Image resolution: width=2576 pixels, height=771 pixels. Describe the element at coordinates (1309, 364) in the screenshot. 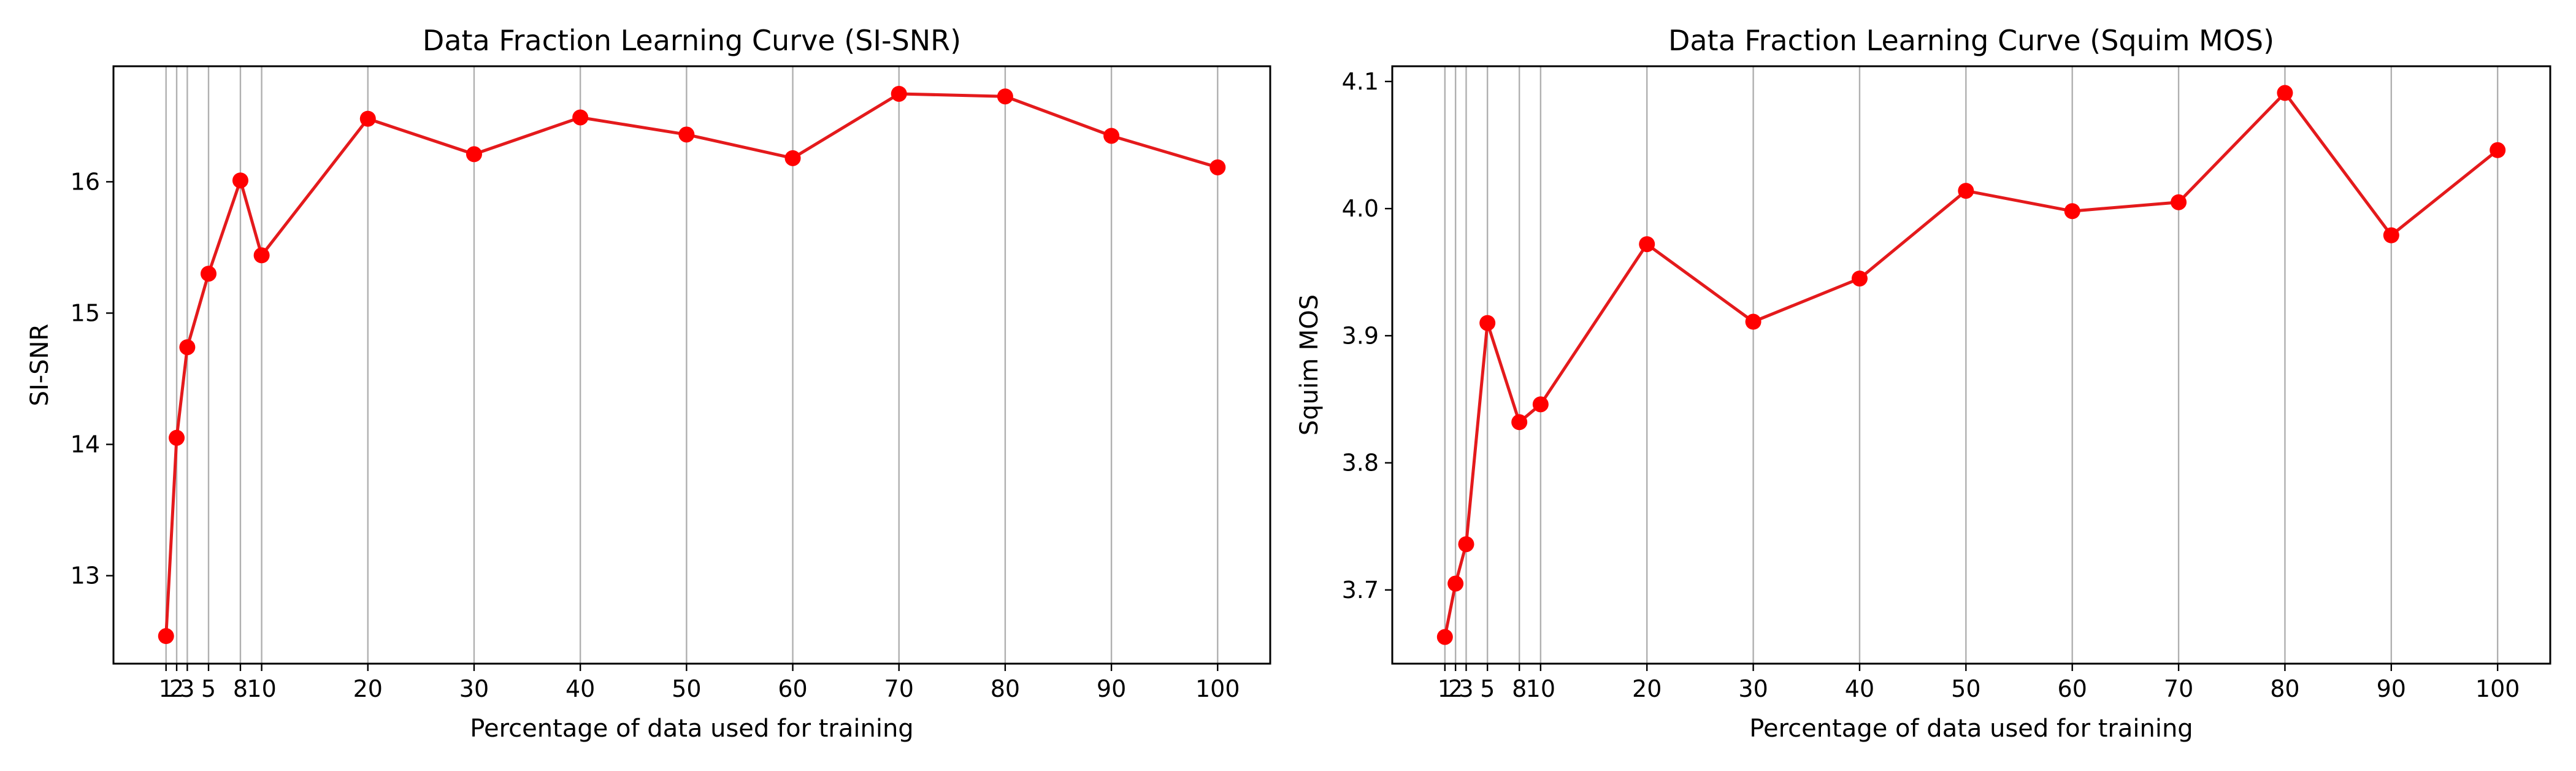

I see `y-axis-label: Squim MOS` at that location.